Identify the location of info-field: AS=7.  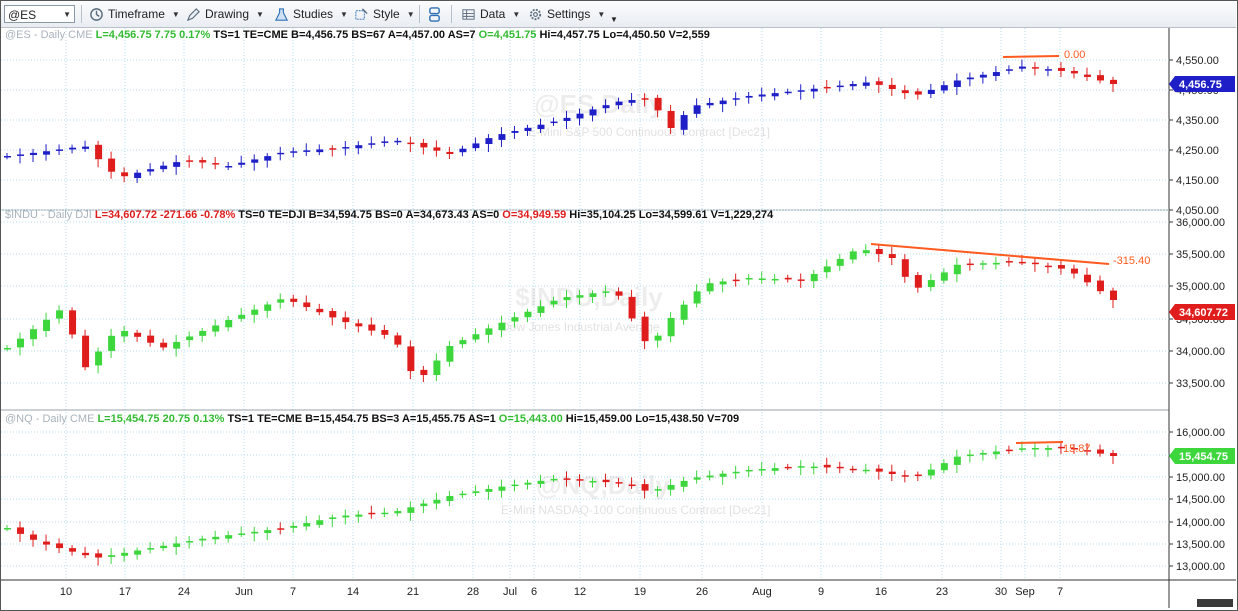
(460, 35).